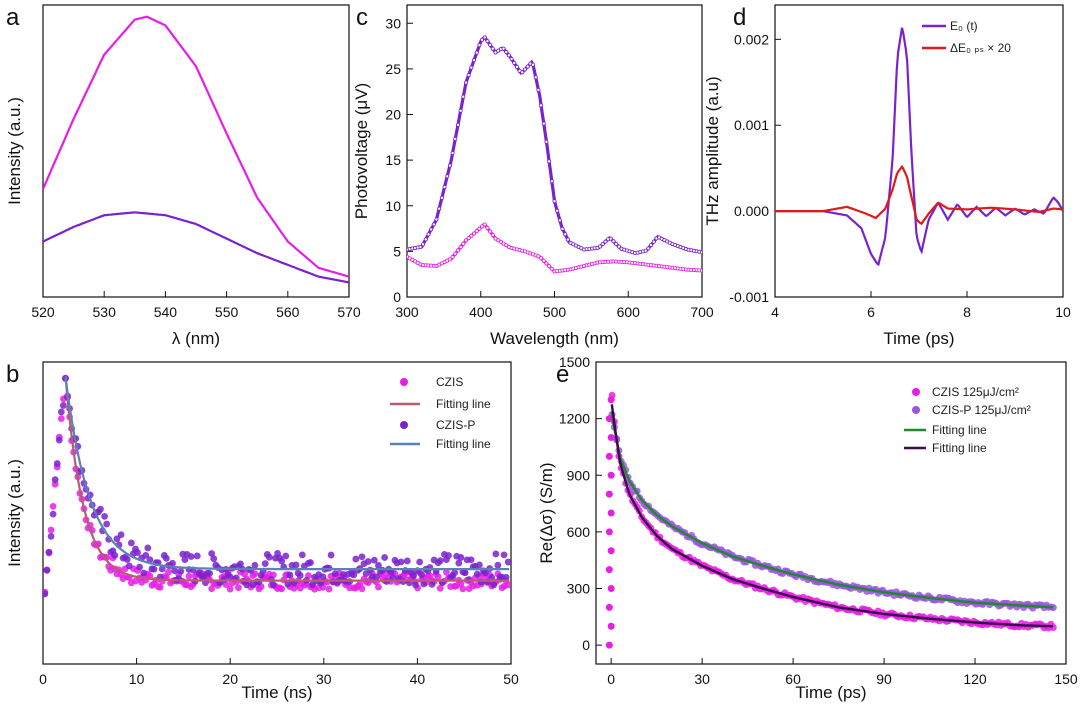  I want to click on y-tick-label: 15, so click(393, 160).